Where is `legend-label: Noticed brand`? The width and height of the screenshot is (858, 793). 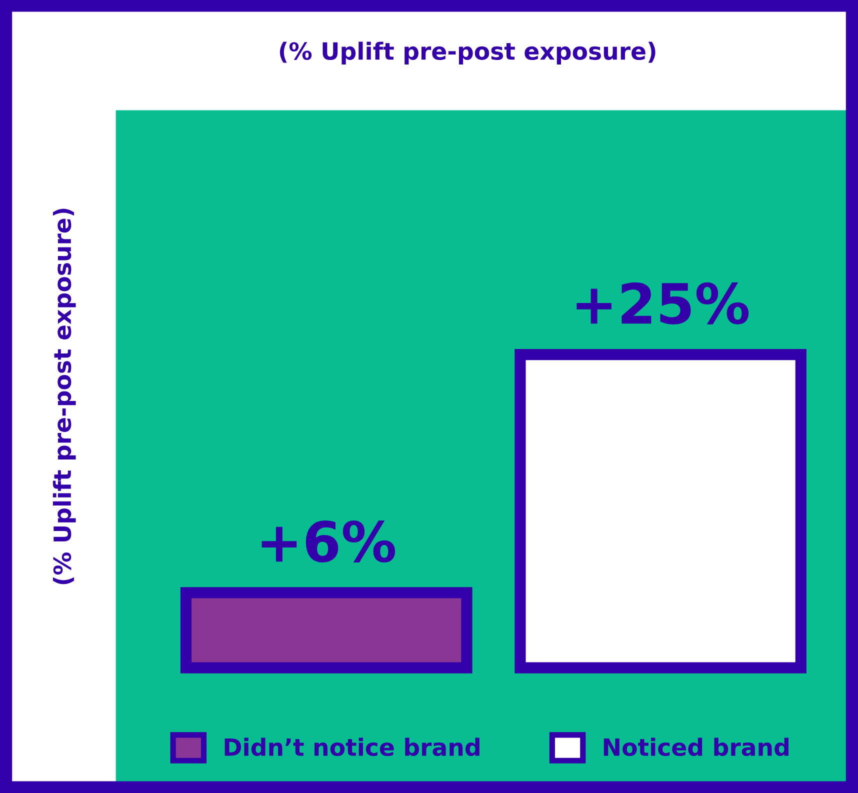
legend-label: Noticed brand is located at coordinates (696, 747).